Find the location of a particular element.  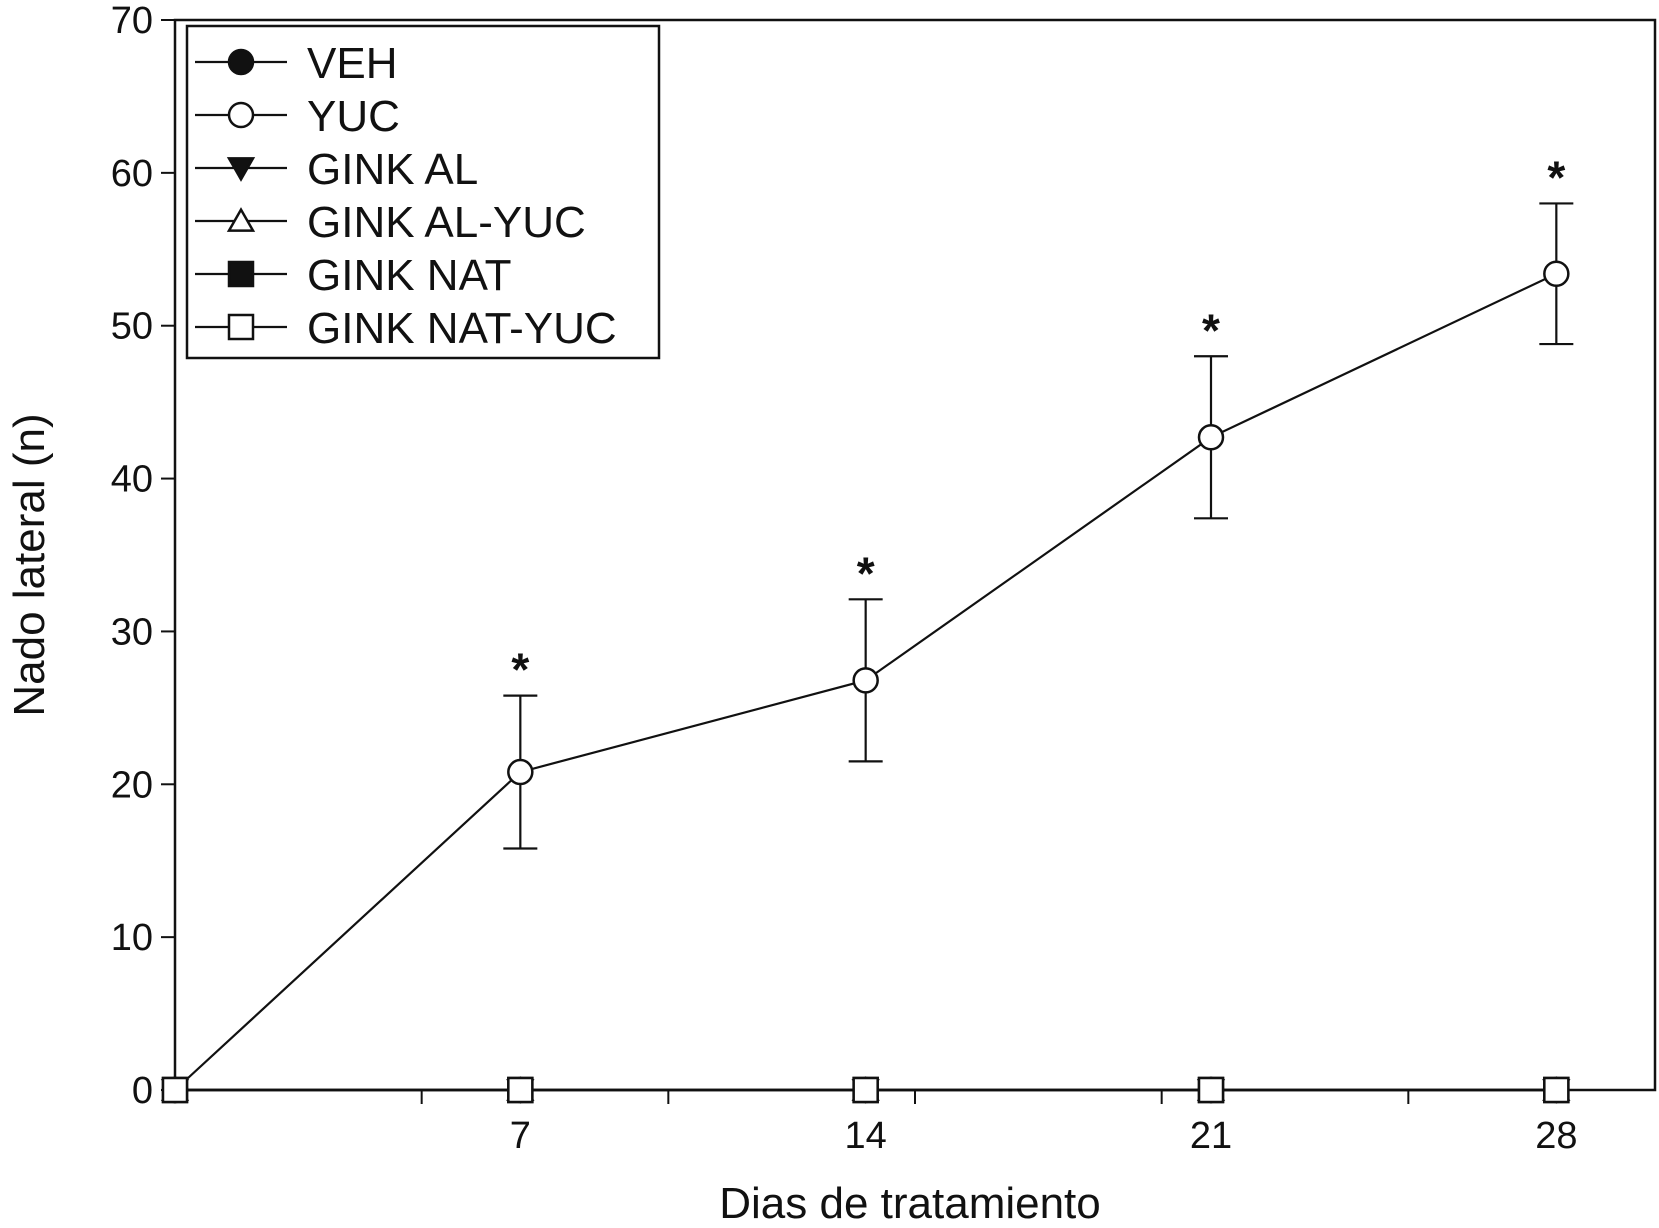

legend-item: GINK NAT-YUC is located at coordinates (406, 328).